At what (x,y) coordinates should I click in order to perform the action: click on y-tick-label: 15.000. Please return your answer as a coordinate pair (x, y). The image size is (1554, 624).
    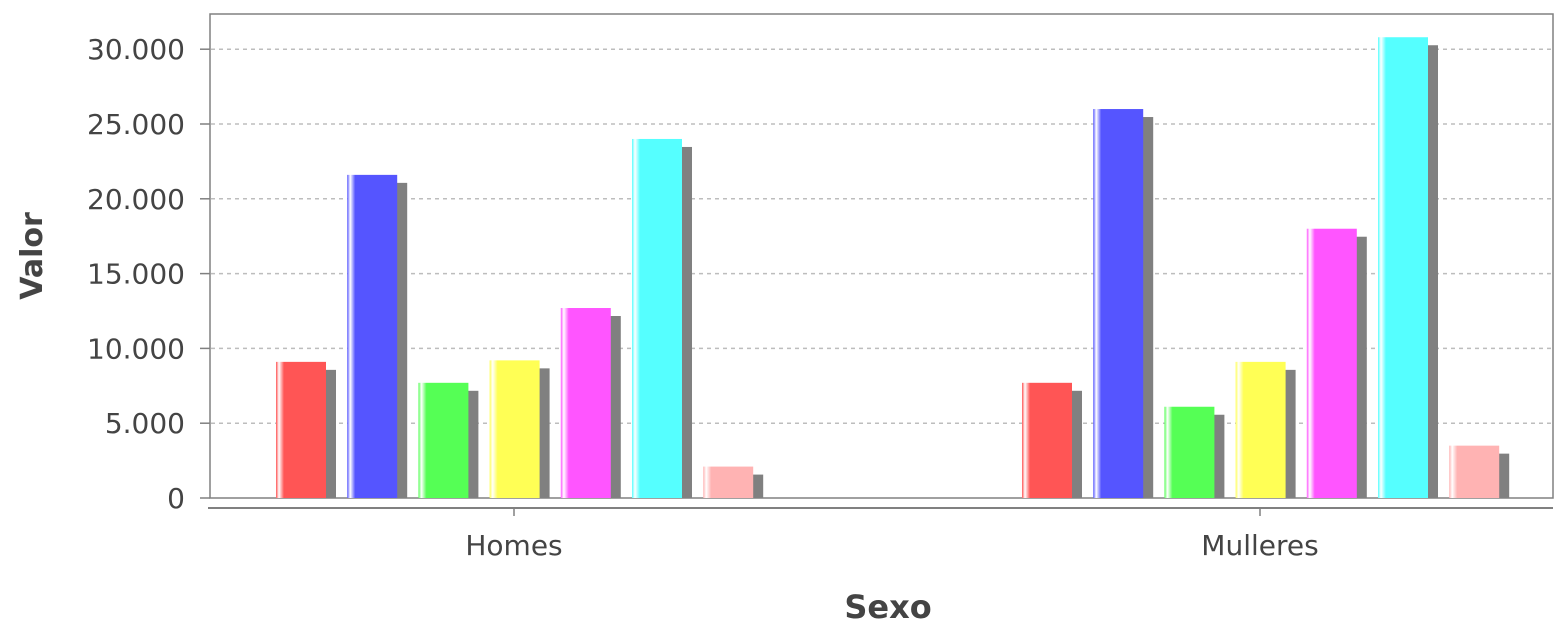
    Looking at the image, I should click on (136, 274).